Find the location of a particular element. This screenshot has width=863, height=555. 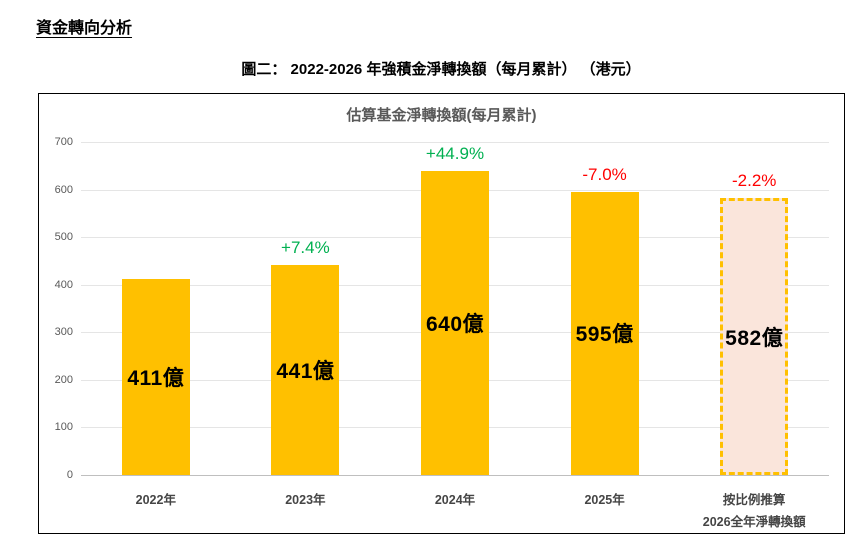

x-axis-label-line: 2026全年淨轉換額 is located at coordinates (754, 522).